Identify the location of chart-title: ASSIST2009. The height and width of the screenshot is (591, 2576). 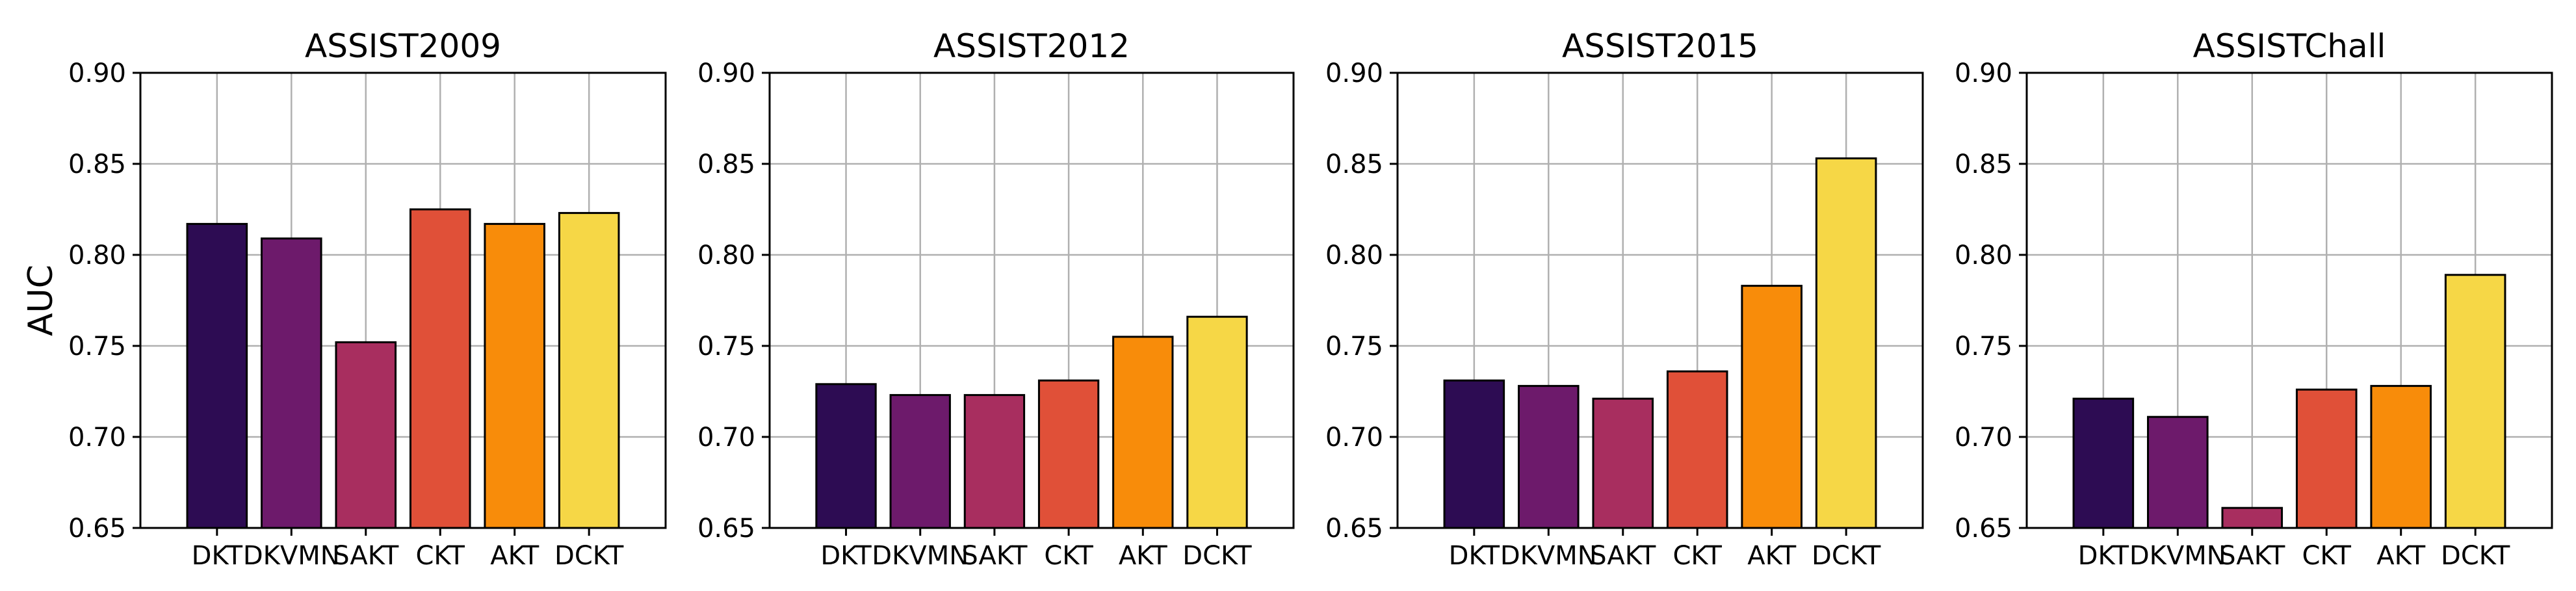
(403, 46).